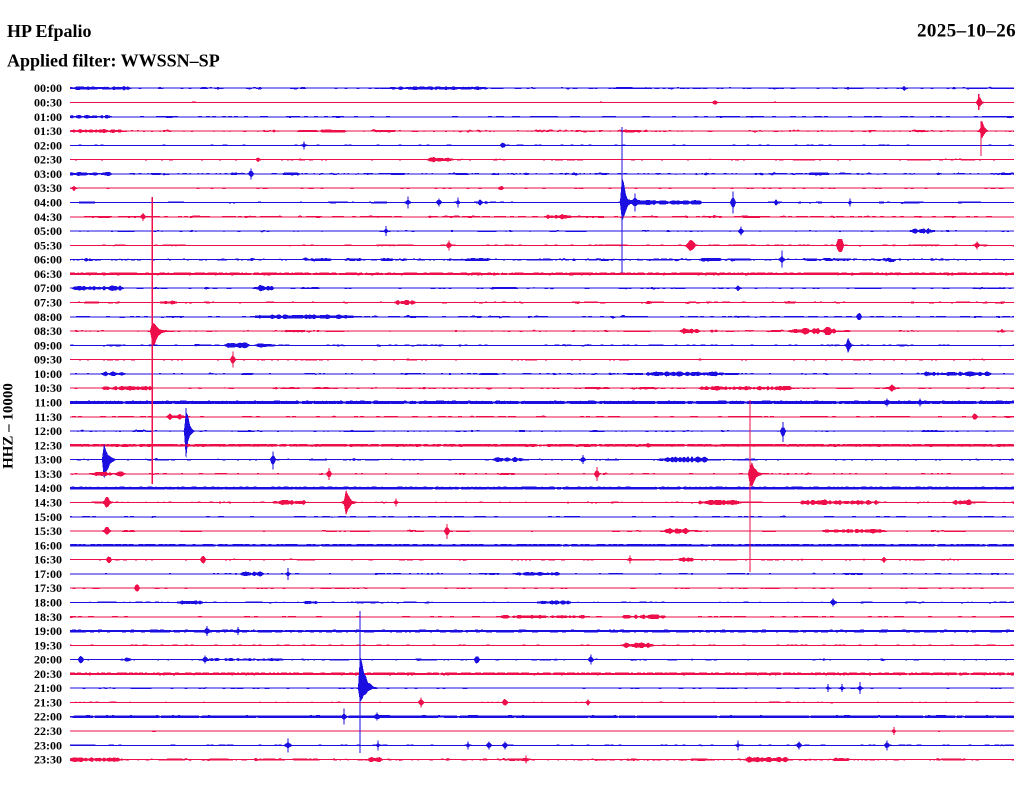  What do you see at coordinates (48, 531) in the screenshot?
I see `svg-text: 15:30` at bounding box center [48, 531].